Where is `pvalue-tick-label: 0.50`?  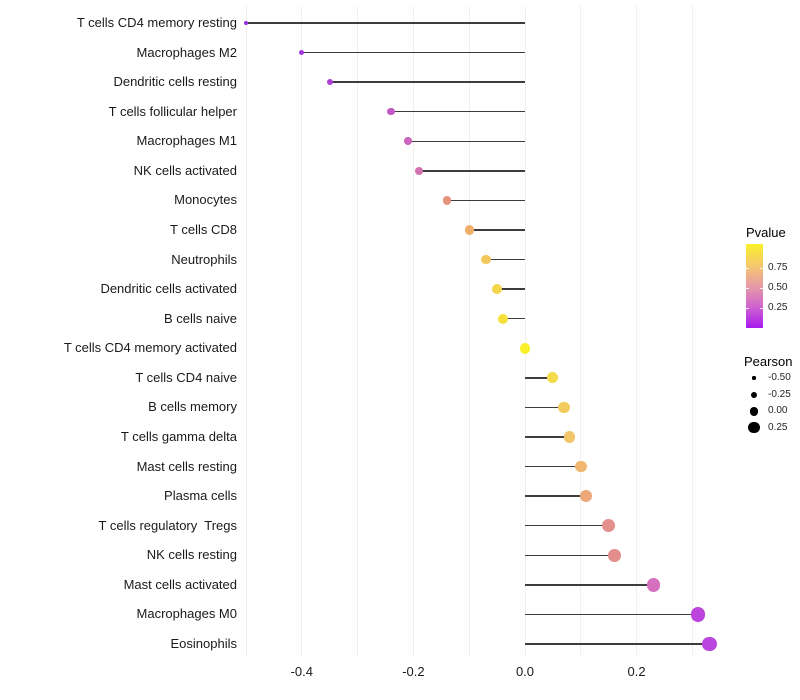 pvalue-tick-label: 0.50 is located at coordinates (778, 287).